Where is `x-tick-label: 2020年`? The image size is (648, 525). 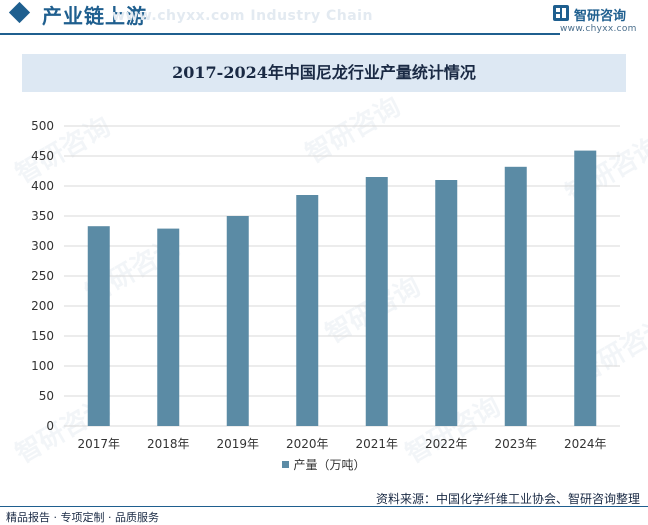 x-tick-label: 2020年 is located at coordinates (307, 444).